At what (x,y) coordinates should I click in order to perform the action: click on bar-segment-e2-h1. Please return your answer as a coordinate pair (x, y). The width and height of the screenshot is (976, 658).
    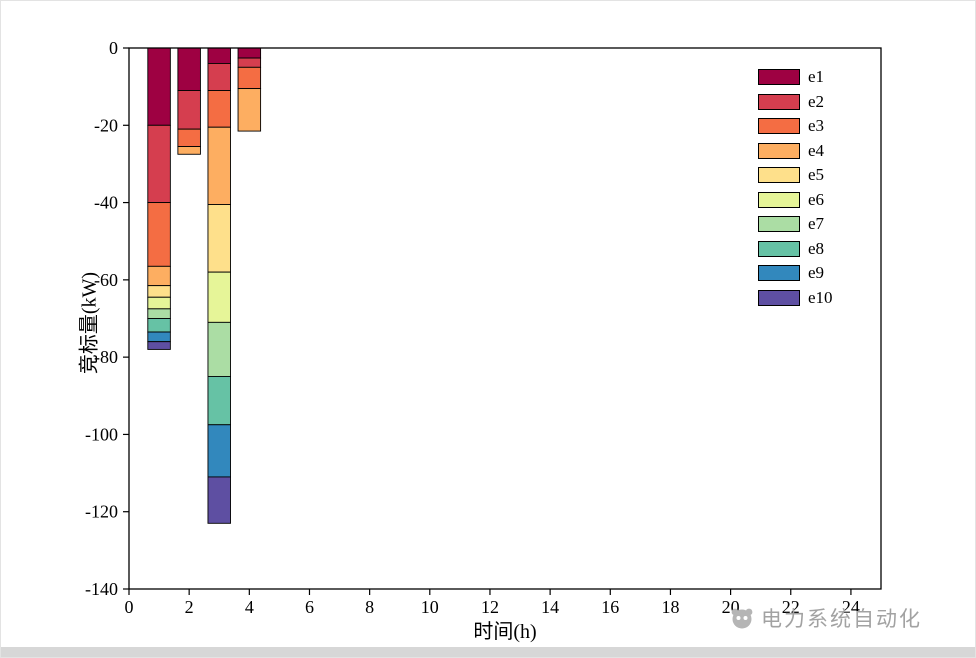
    Looking at the image, I should click on (159, 164).